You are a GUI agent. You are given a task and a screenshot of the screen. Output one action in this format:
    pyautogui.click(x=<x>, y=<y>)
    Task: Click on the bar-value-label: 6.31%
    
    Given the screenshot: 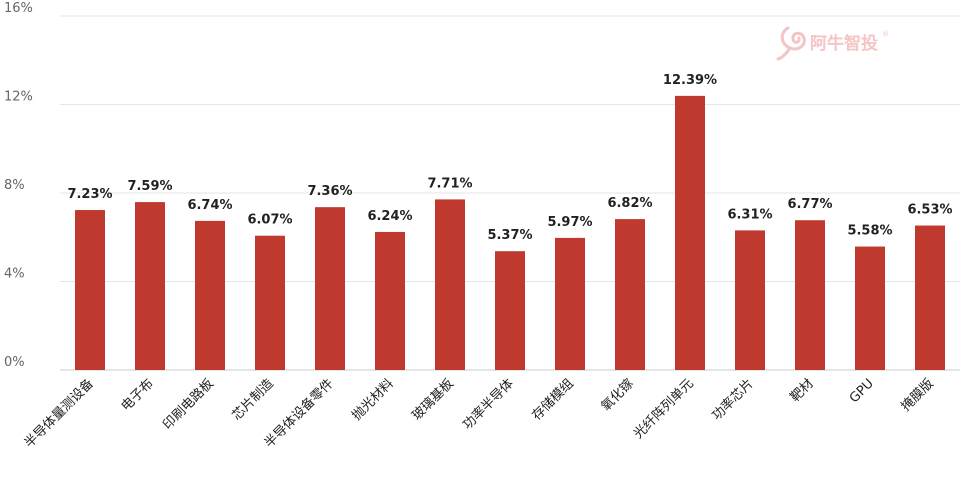 What is the action you would take?
    pyautogui.click(x=749, y=214)
    